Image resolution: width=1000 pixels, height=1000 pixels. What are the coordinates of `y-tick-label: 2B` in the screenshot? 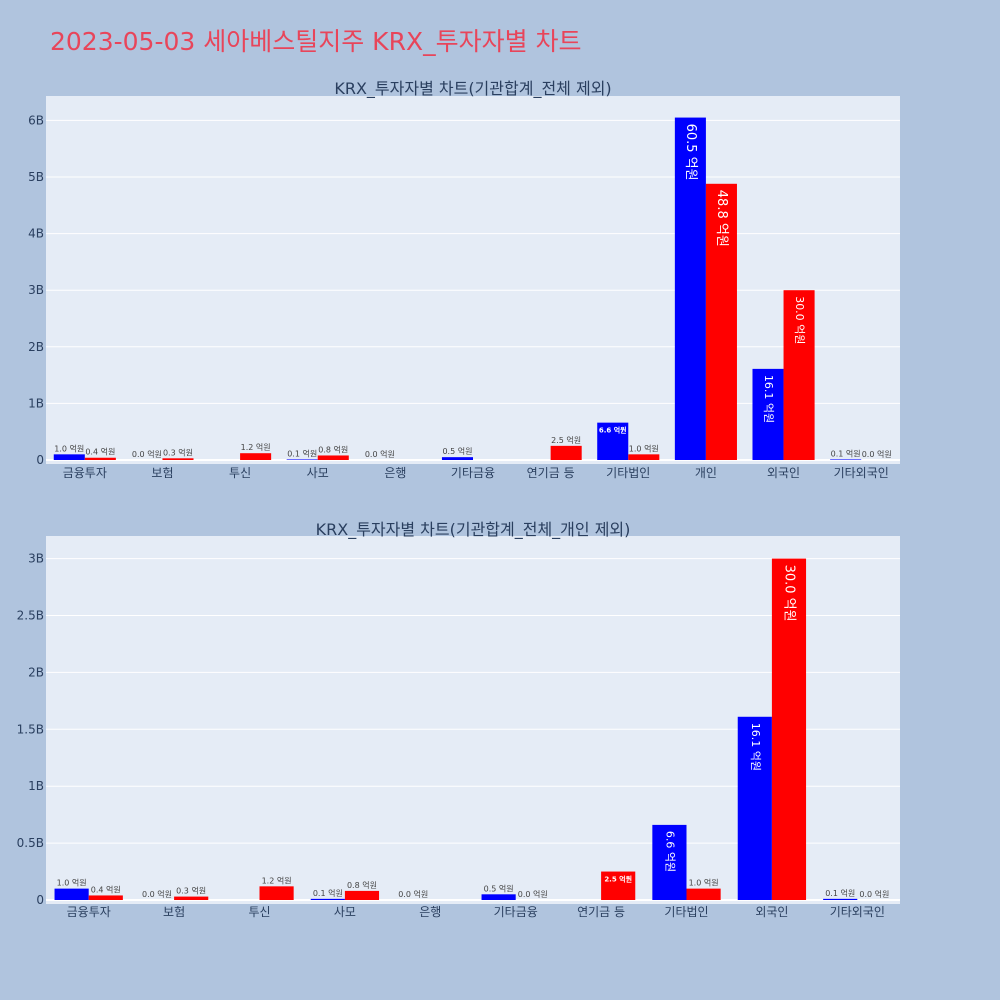 It's located at (36, 672).